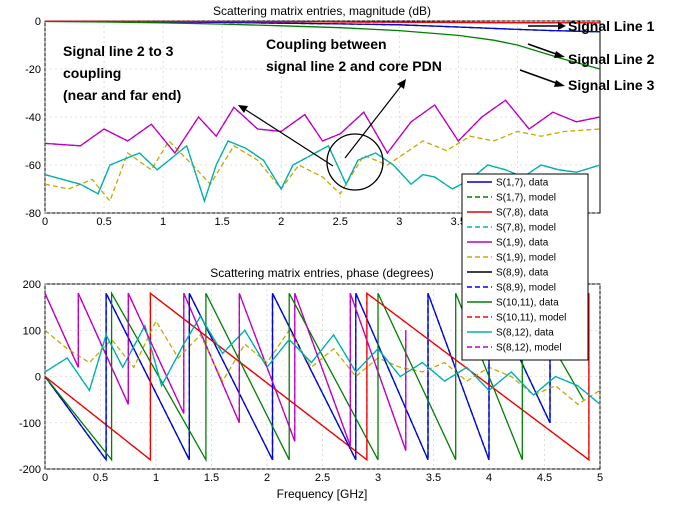 The image size is (686, 506). What do you see at coordinates (322, 478) in the screenshot?
I see `phase-xtick-label: 2.5` at bounding box center [322, 478].